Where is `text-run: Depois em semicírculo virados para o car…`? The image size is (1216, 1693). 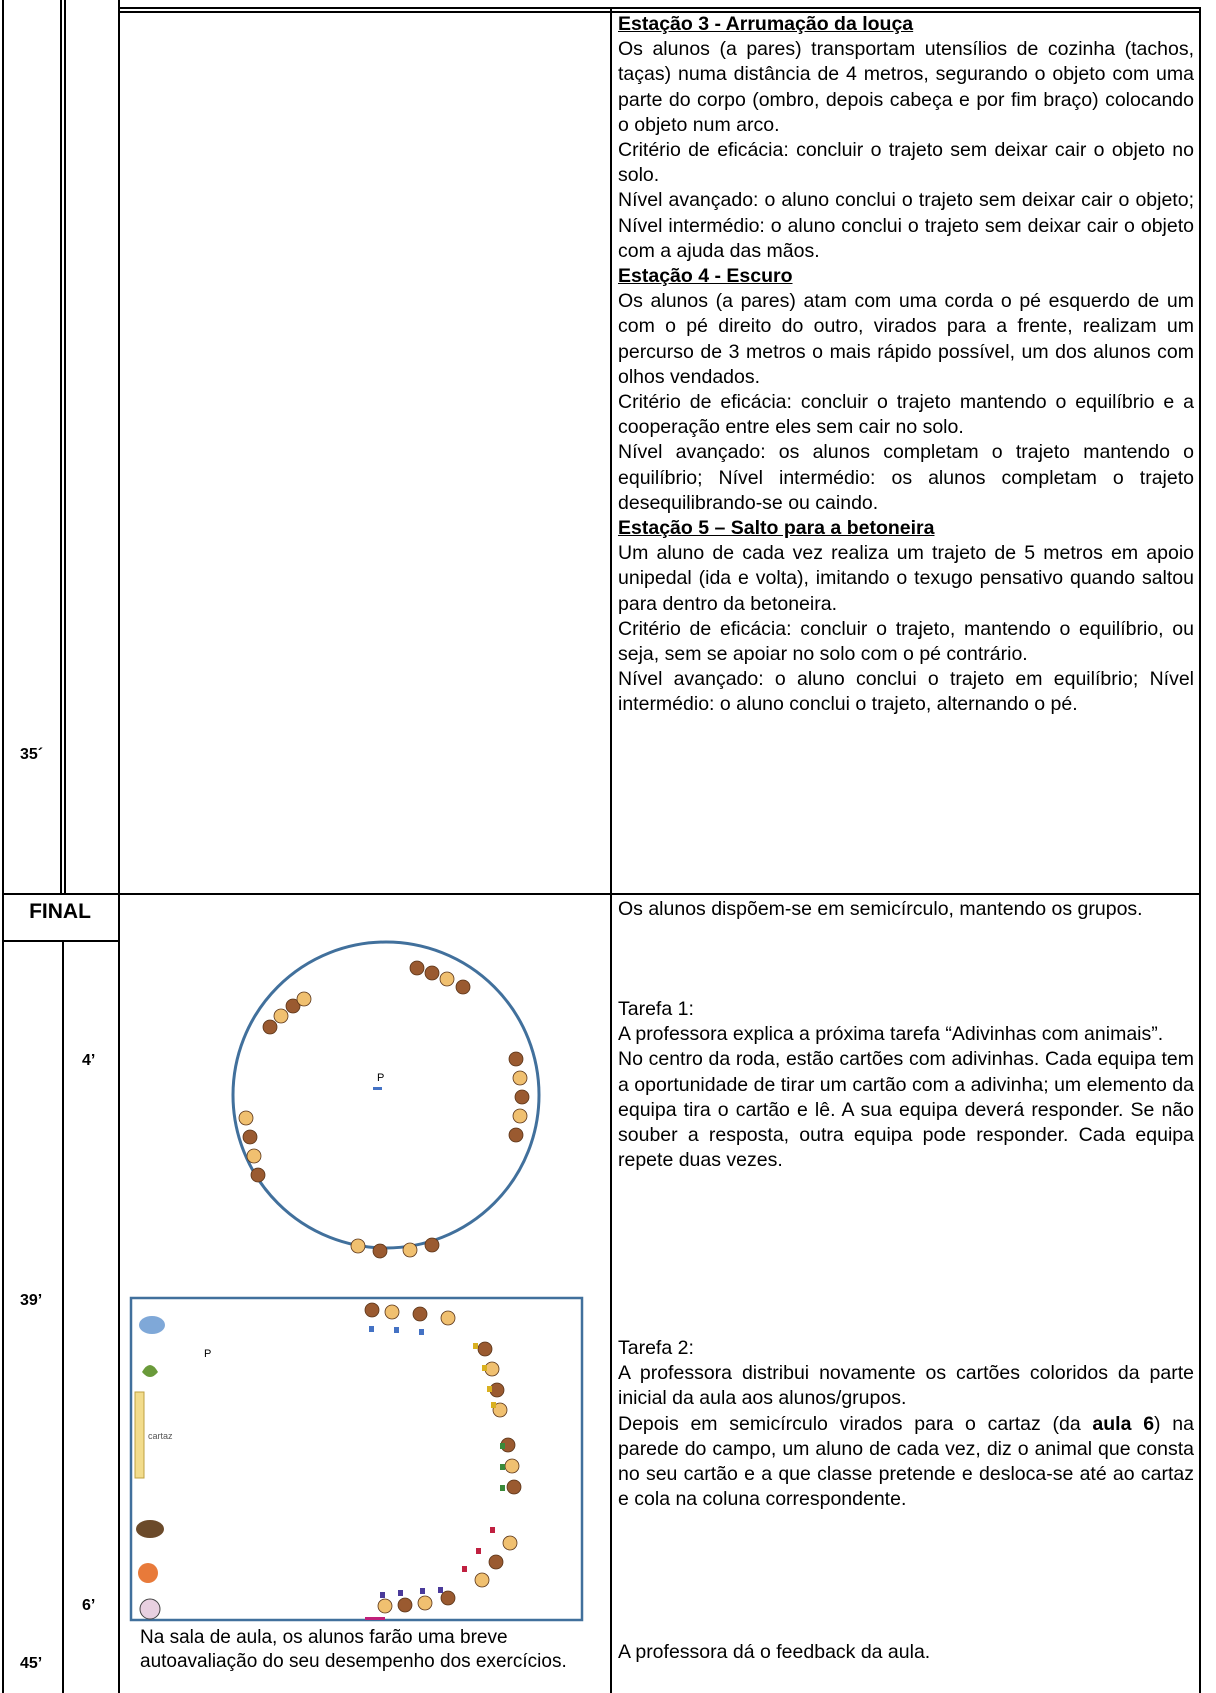
text-run: Depois em semicírculo virados para o car… is located at coordinates (855, 1423).